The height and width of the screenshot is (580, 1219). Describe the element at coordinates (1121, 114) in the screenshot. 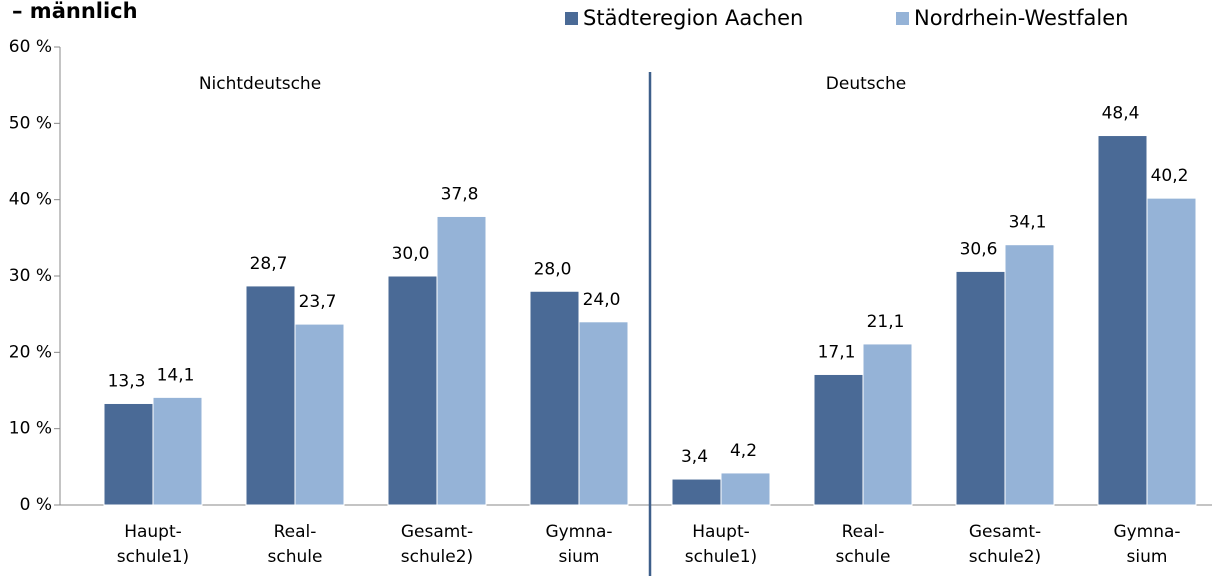

I see `value-label: 48,4` at that location.